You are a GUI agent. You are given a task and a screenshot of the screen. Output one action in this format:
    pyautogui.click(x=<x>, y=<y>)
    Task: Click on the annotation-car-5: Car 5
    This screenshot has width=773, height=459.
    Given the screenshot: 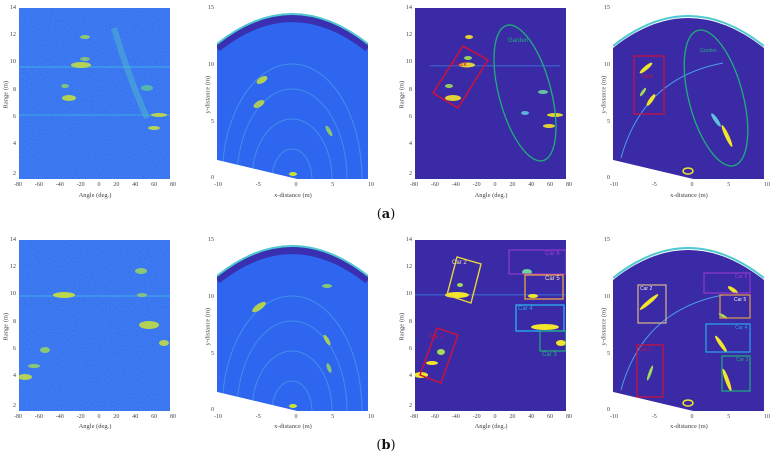 What is the action you would take?
    pyautogui.click(x=552, y=279)
    